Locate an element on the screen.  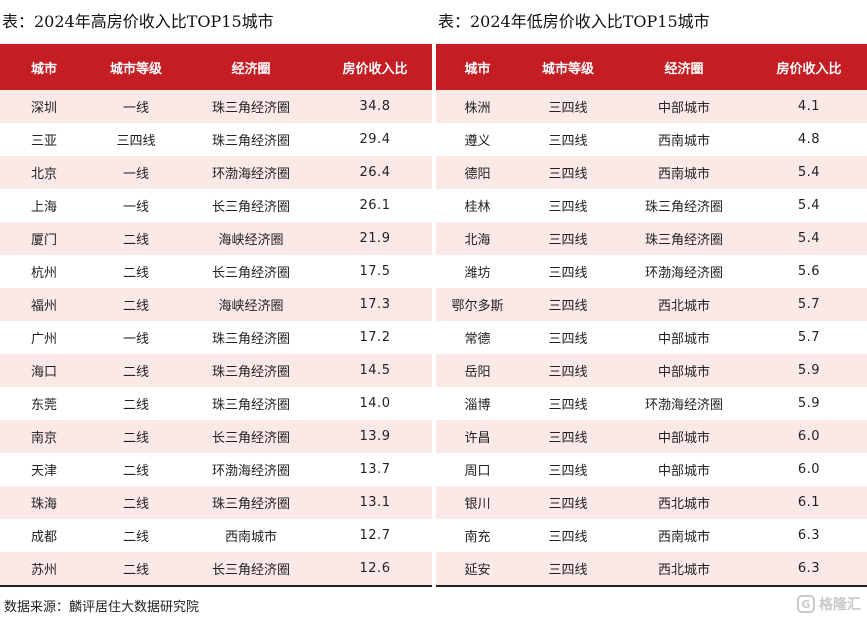
watermark-text: 格隆汇 is located at coordinates (840, 605).